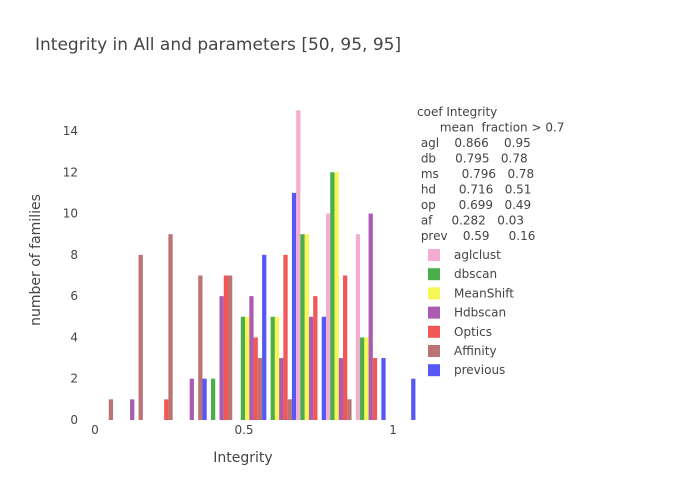 The width and height of the screenshot is (700, 500). Describe the element at coordinates (74, 420) in the screenshot. I see `y-tick-label-0: 0` at that location.